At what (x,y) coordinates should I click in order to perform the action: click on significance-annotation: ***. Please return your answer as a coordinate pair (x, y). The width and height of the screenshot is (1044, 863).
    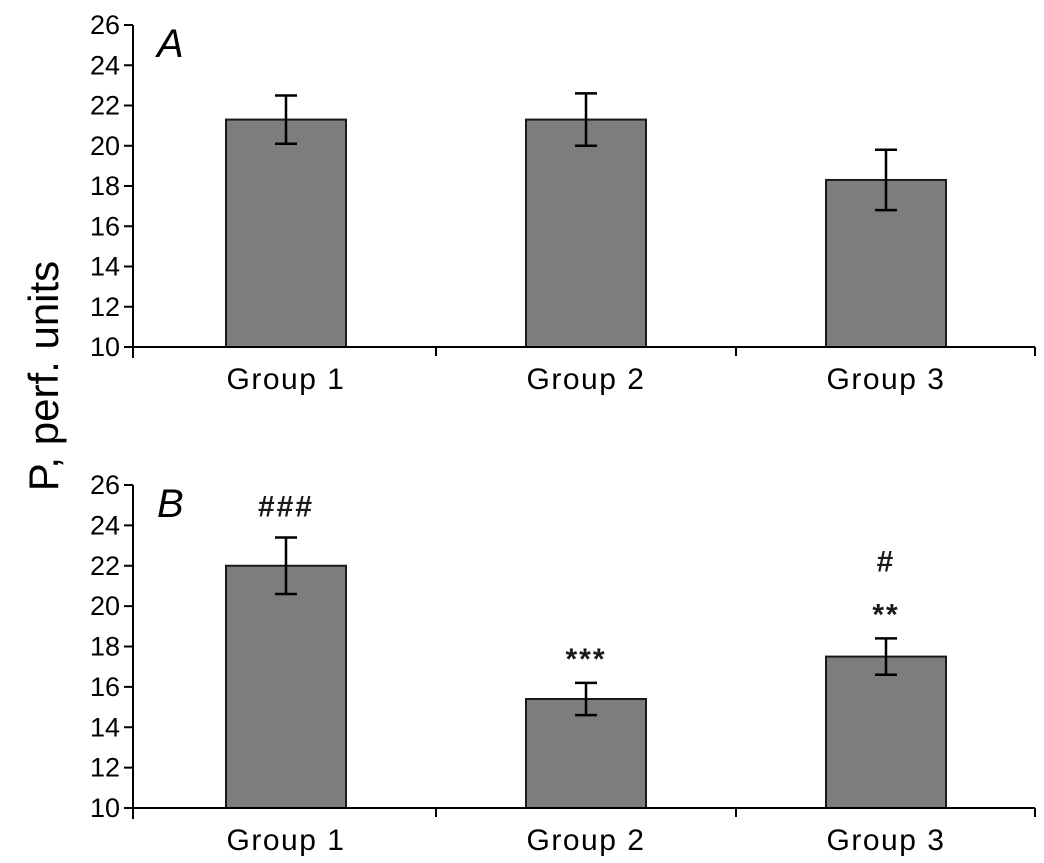
    Looking at the image, I should click on (585, 659).